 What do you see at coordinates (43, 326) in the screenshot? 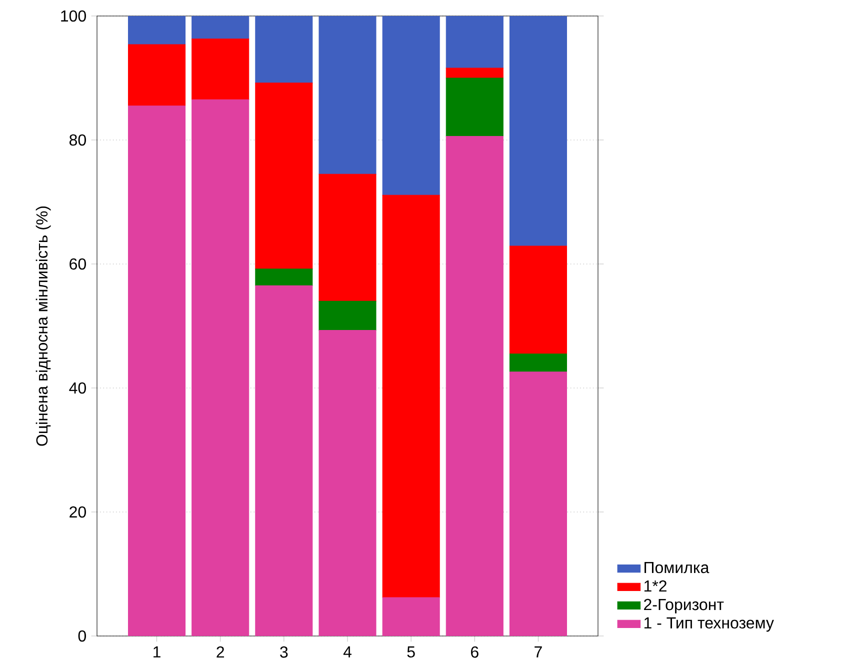
I see `y-axis-title: Оцінена відносна мінливість (%)` at bounding box center [43, 326].